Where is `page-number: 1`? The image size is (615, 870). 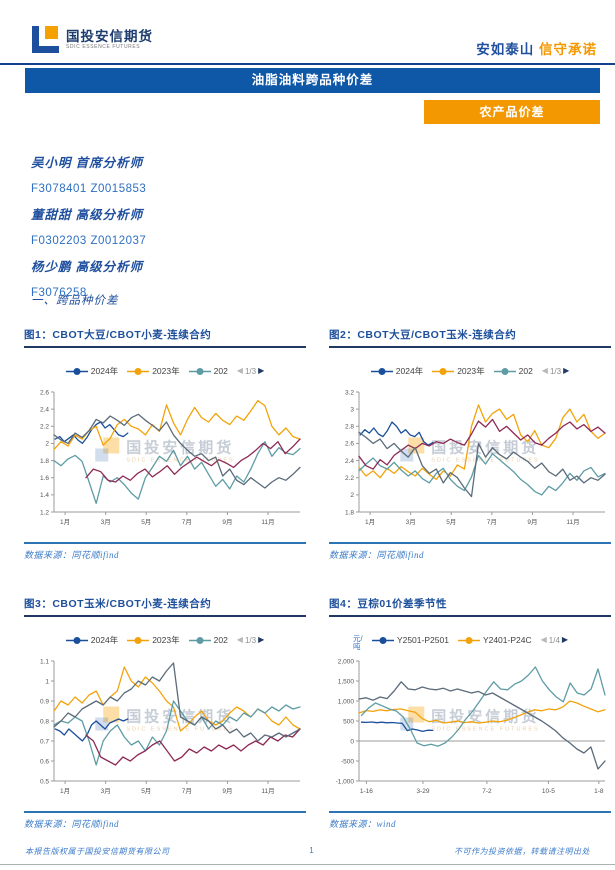
page-number: 1 is located at coordinates (312, 850).